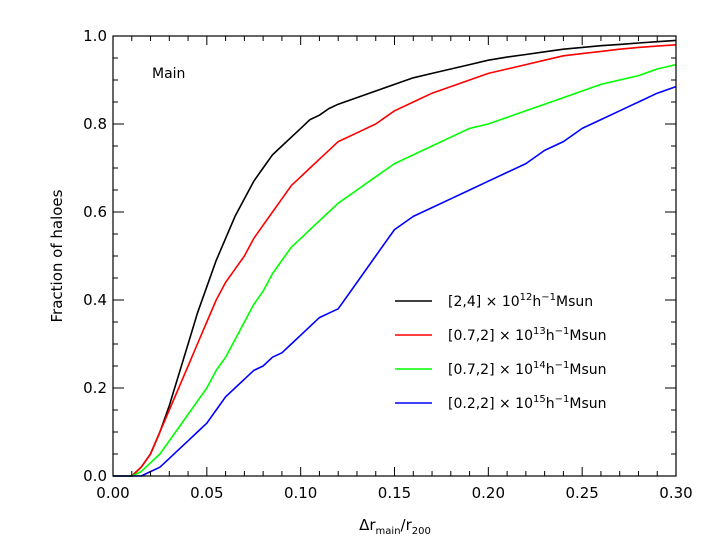 This screenshot has width=709, height=550. What do you see at coordinates (394, 493) in the screenshot?
I see `x-tick-label: 0.15` at bounding box center [394, 493].